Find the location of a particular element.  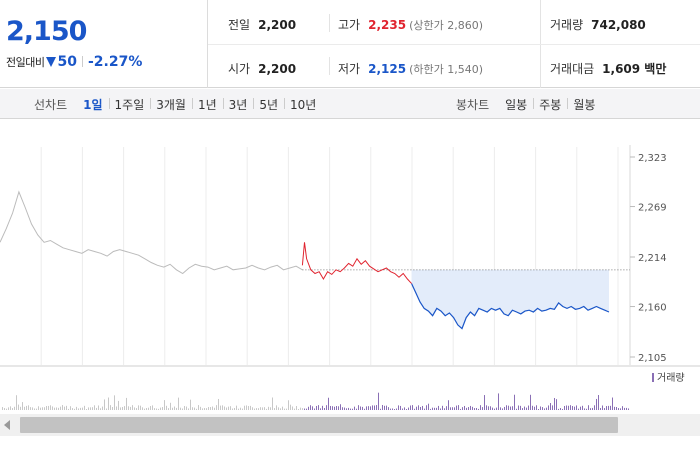

scroll-thumb is located at coordinates (319, 425).